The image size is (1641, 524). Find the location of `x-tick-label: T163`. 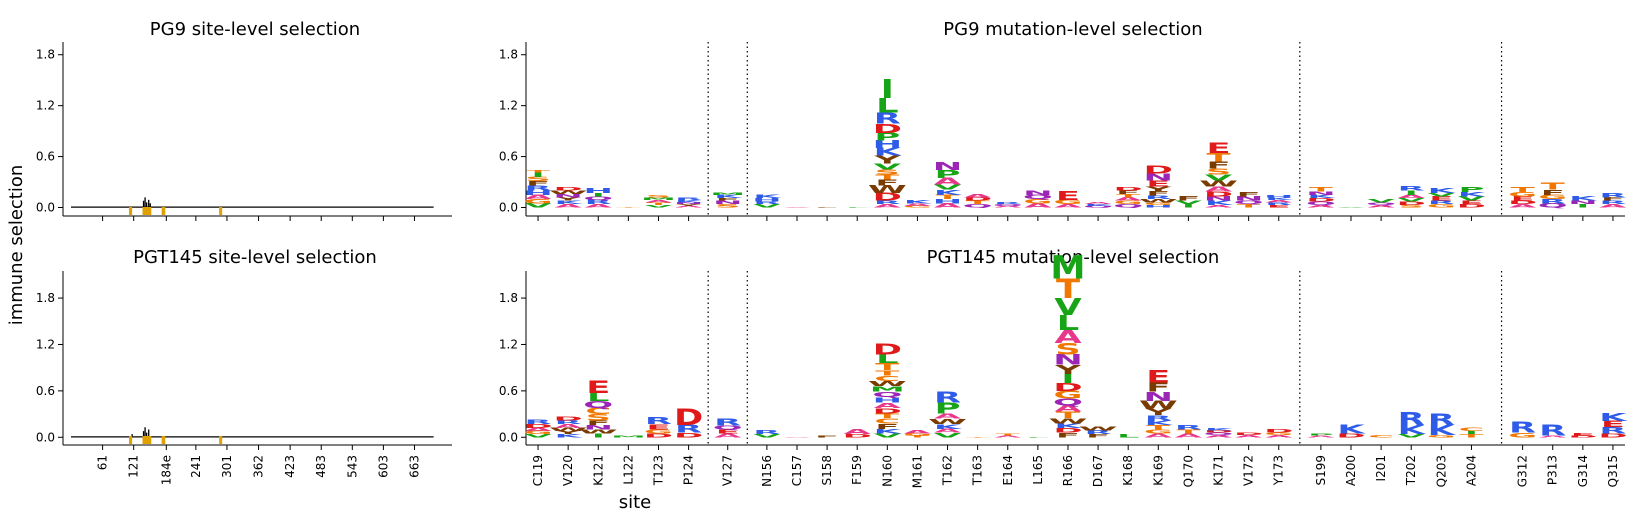

x-tick-label: T163 is located at coordinates (978, 470).